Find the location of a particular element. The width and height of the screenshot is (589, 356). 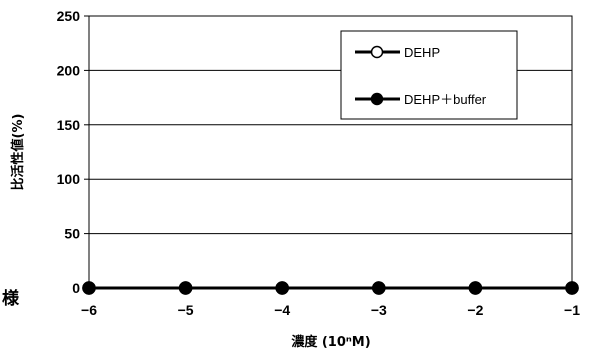

y-tick-label: 250 is located at coordinates (69, 16).